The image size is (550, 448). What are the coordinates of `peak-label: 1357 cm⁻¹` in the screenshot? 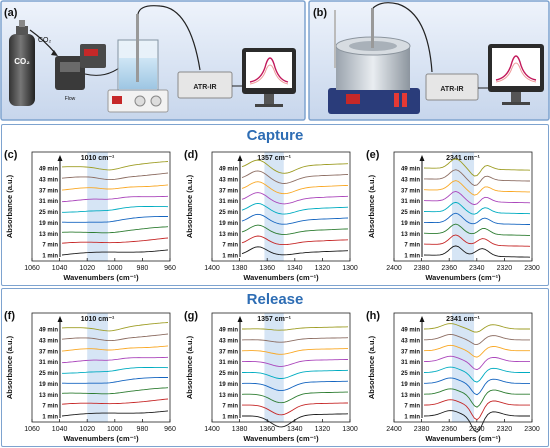 It's located at (274, 158).